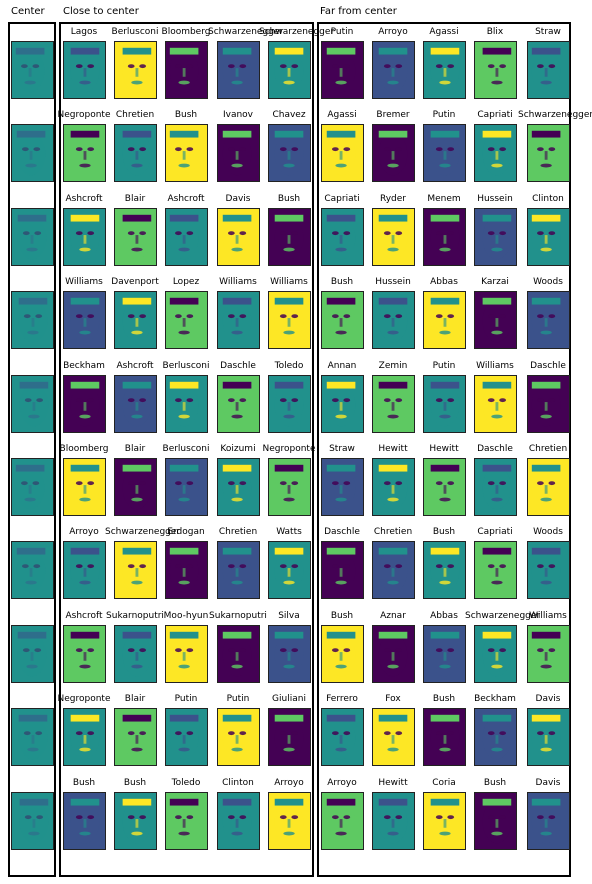  What do you see at coordinates (342, 199) in the screenshot?
I see `far-face-name-label: Capriati` at bounding box center [342, 199].